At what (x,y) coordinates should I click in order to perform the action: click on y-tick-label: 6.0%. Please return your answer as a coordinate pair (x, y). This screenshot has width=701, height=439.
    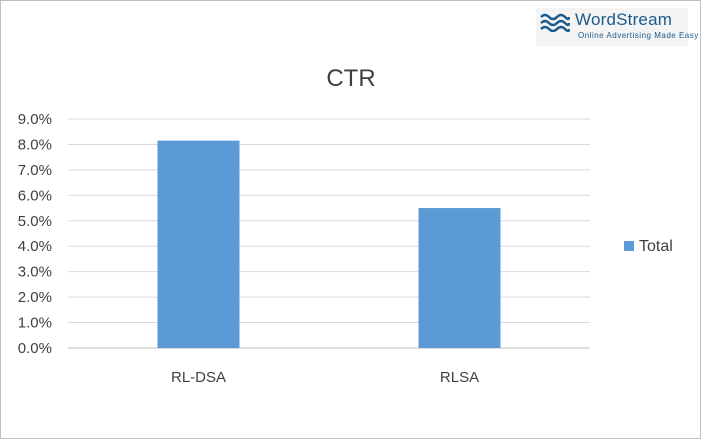
    Looking at the image, I should click on (35, 195).